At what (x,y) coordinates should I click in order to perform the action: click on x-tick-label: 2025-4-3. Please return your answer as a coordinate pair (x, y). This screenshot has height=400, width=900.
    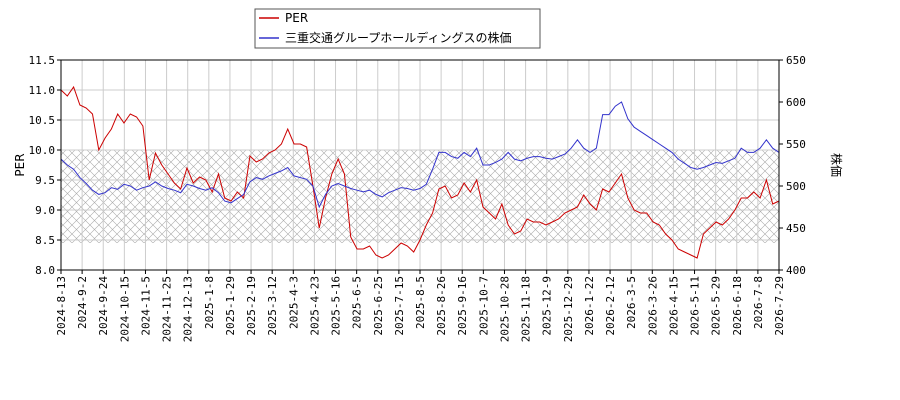
    Looking at the image, I should click on (293, 302).